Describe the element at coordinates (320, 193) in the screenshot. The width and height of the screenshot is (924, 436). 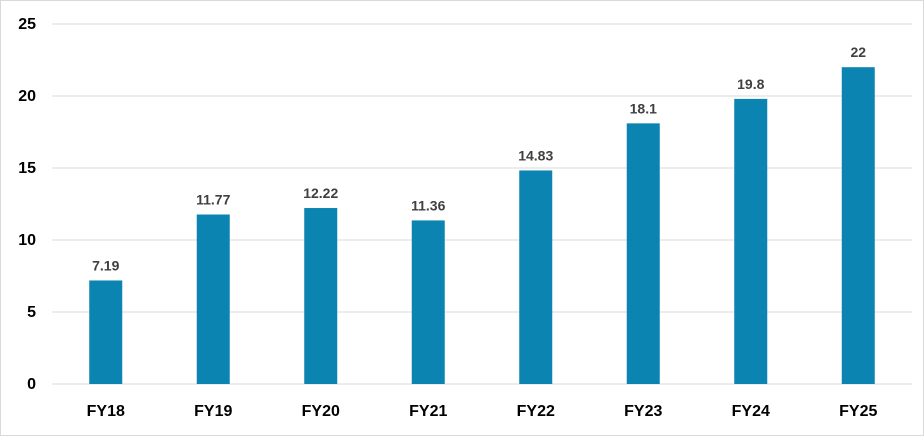
I see `data-label-fy20: 12.22` at that location.